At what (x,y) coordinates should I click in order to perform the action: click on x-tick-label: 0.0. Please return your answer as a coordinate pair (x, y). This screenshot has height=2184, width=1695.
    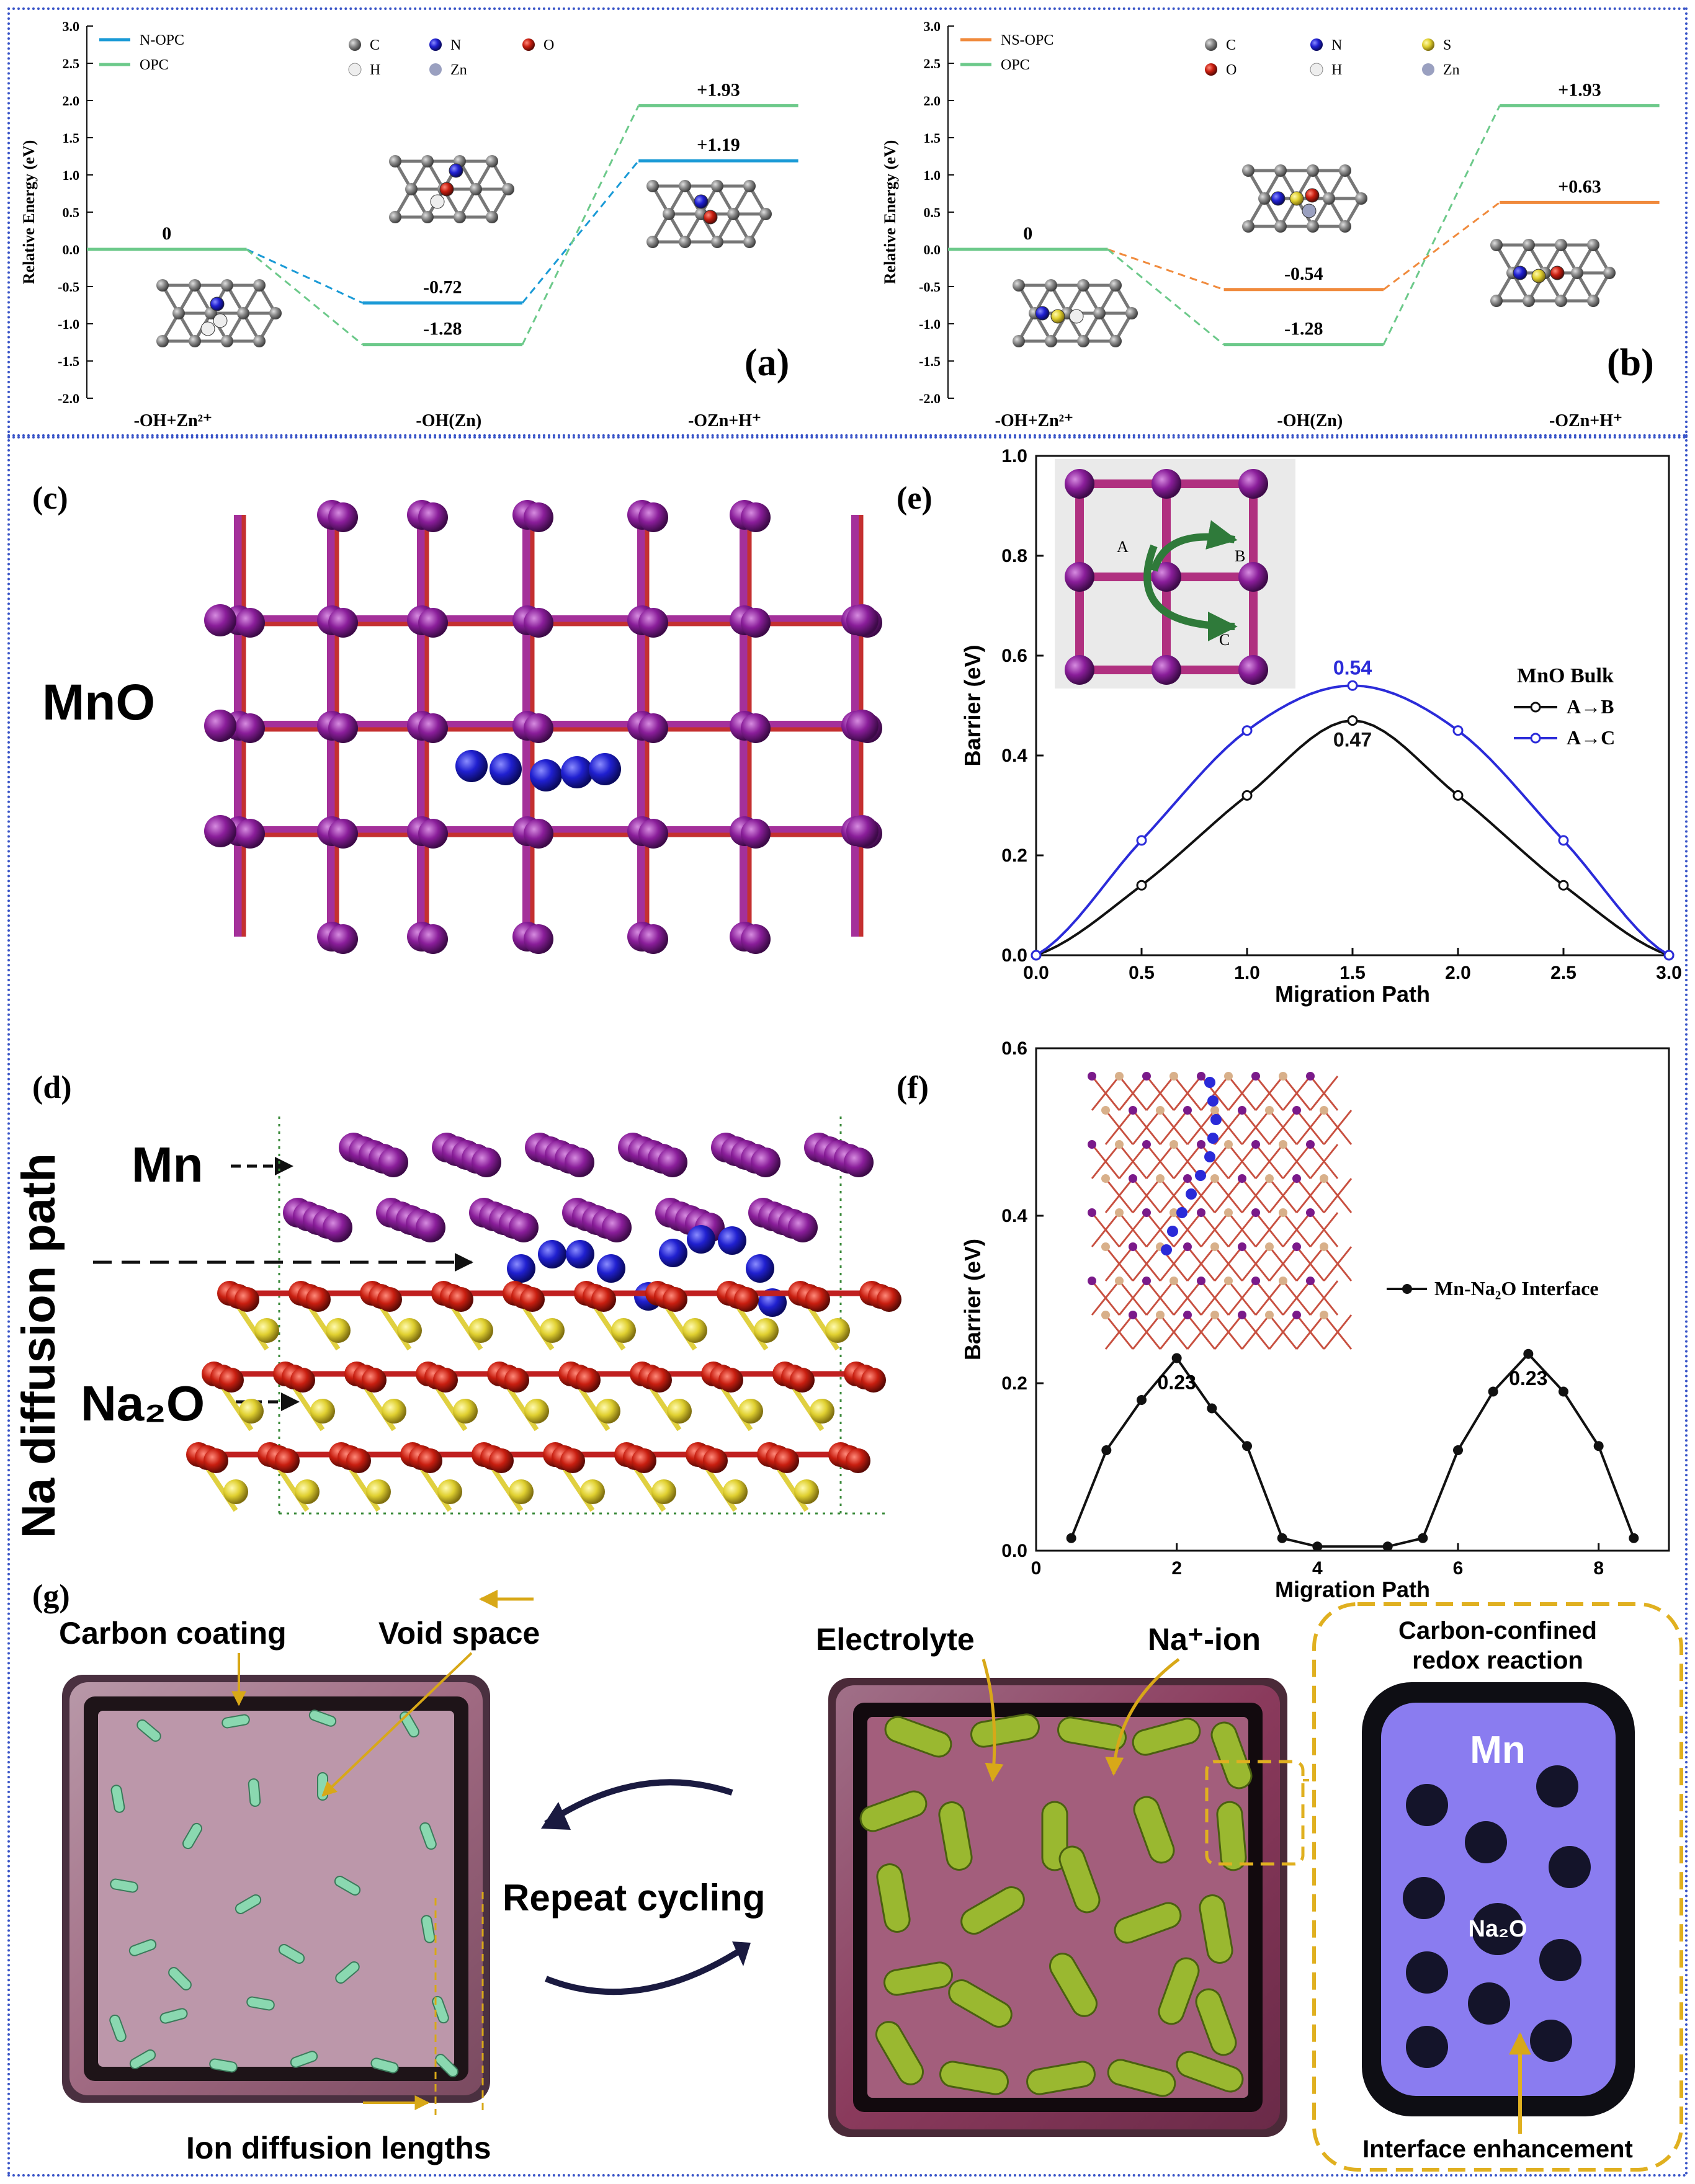
    Looking at the image, I should click on (1036, 973).